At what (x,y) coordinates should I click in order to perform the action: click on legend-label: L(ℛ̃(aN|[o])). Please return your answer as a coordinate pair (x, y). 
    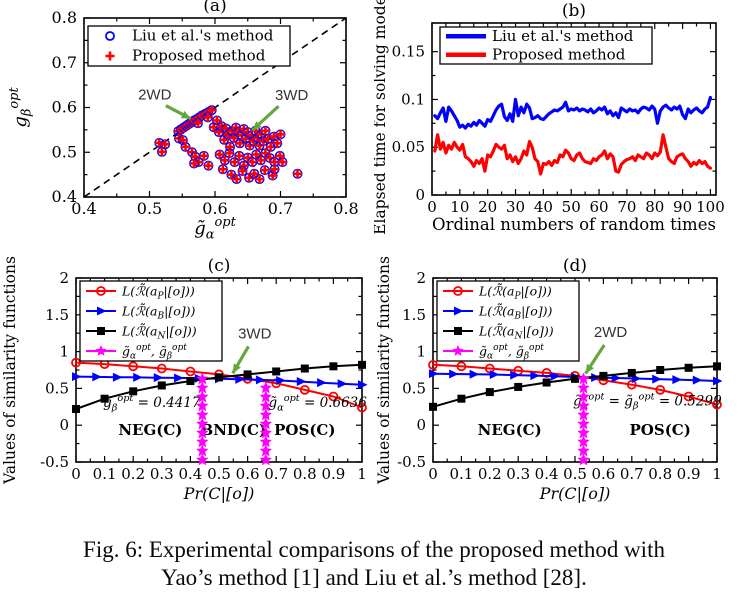
    Looking at the image, I should click on (516, 332).